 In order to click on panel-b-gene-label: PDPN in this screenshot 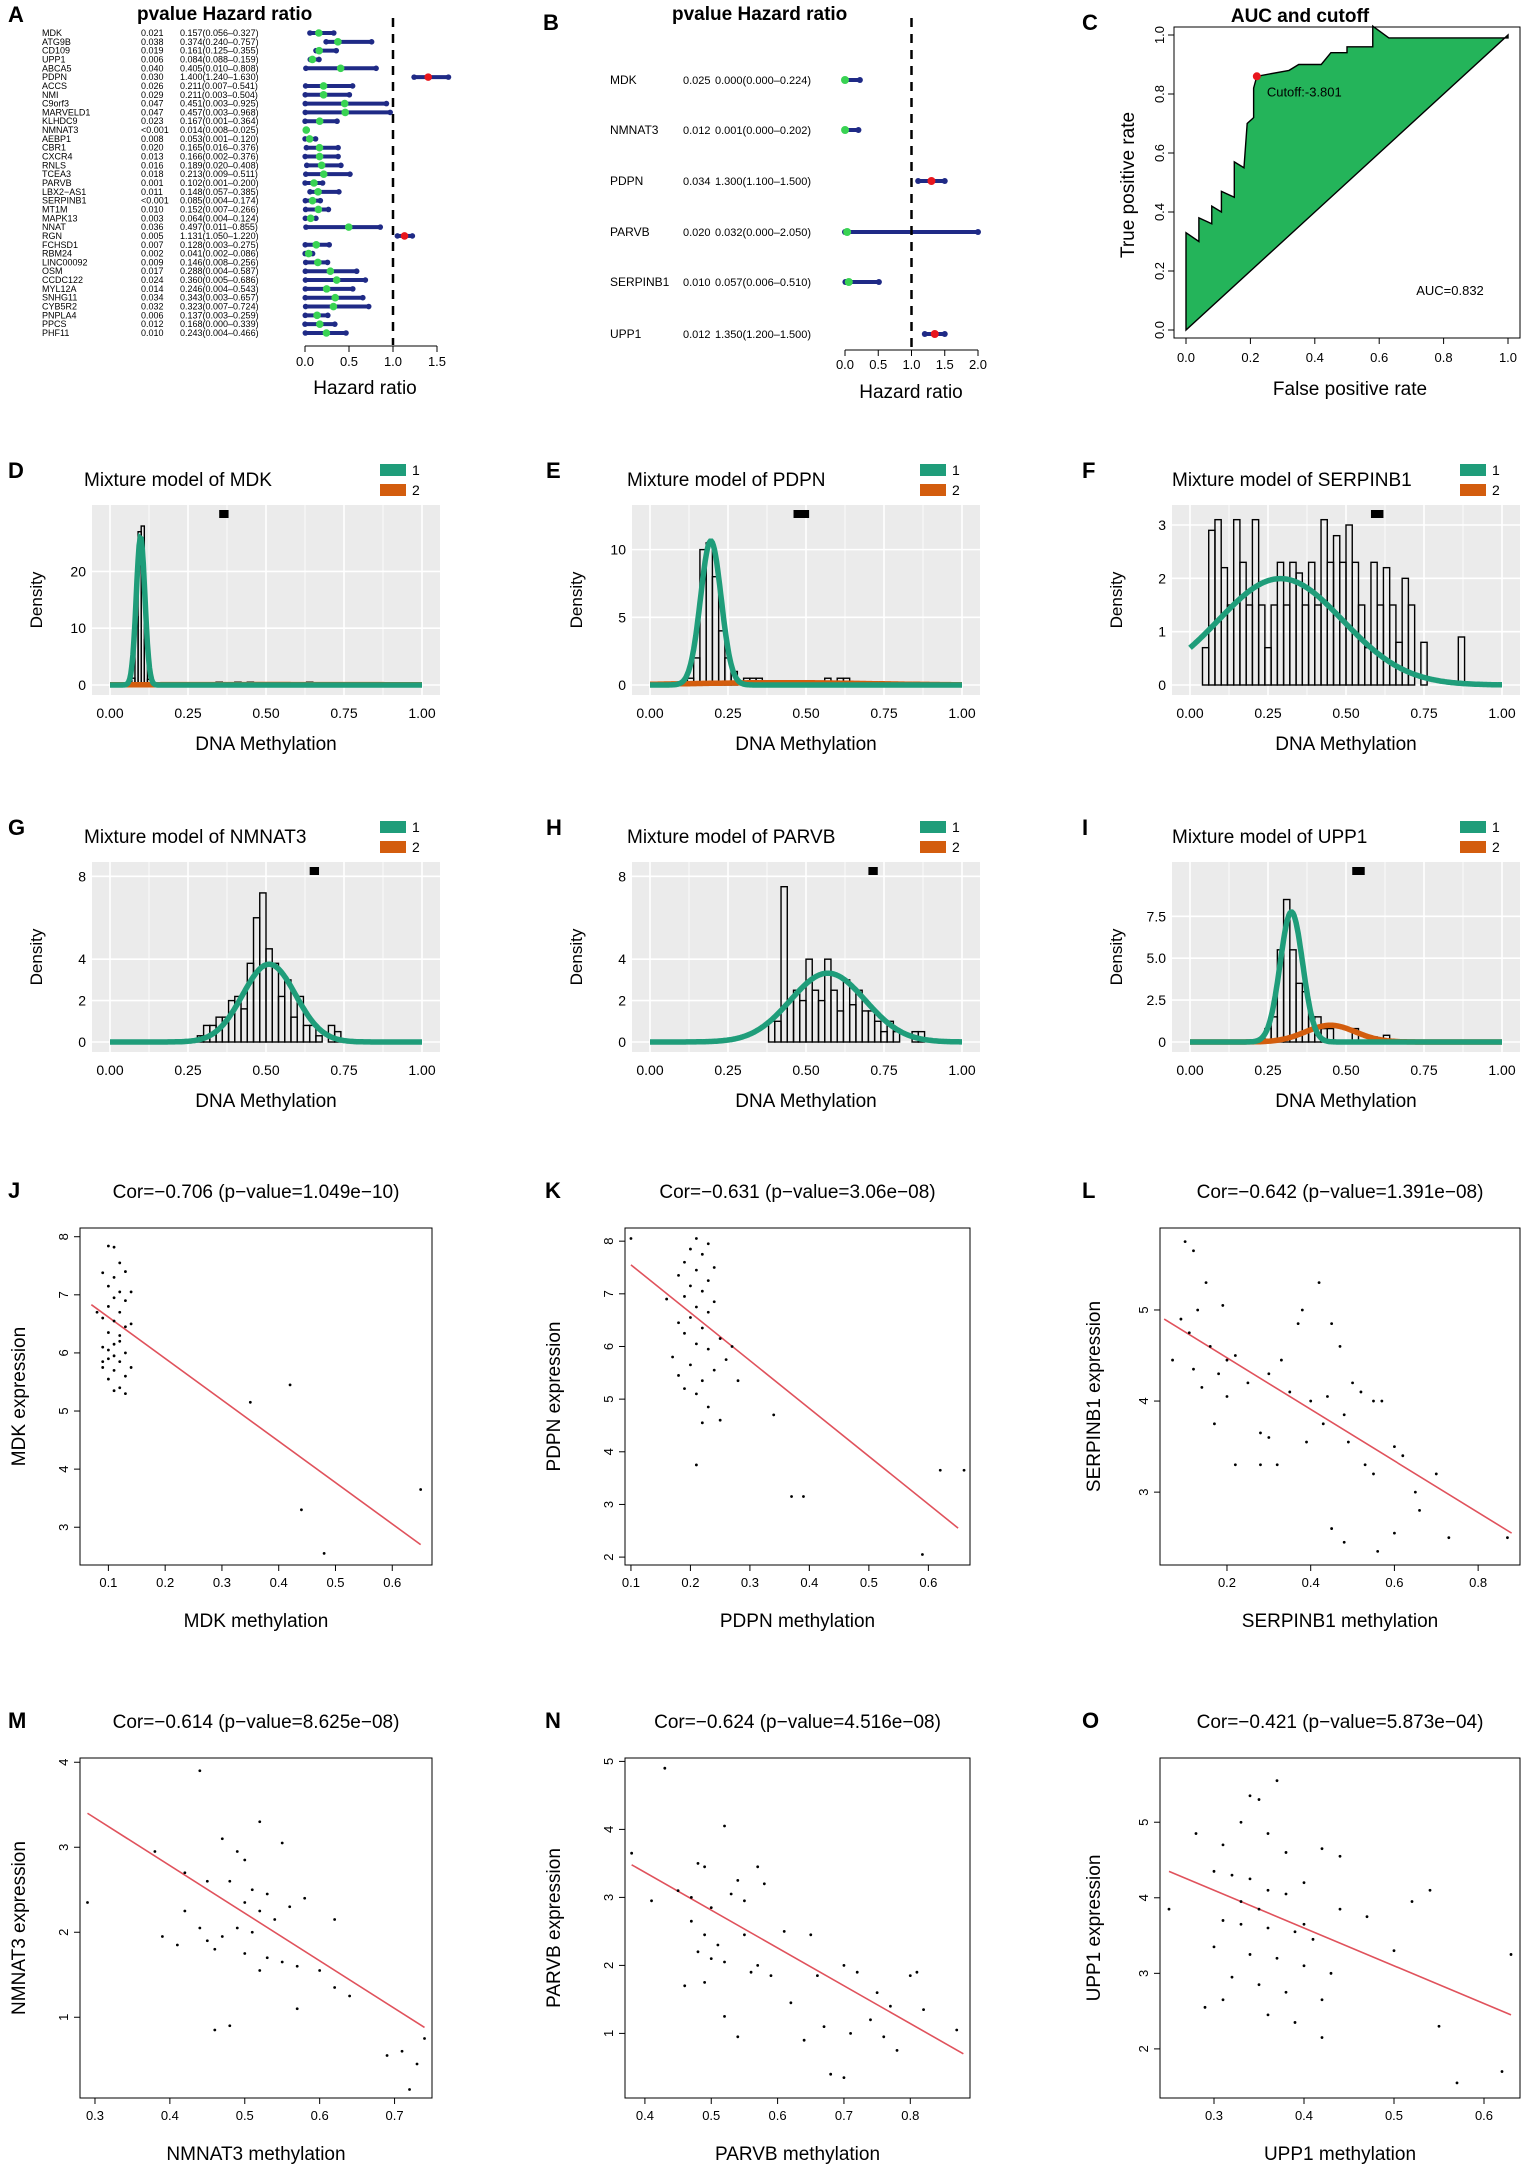, I will do `click(626, 181)`.